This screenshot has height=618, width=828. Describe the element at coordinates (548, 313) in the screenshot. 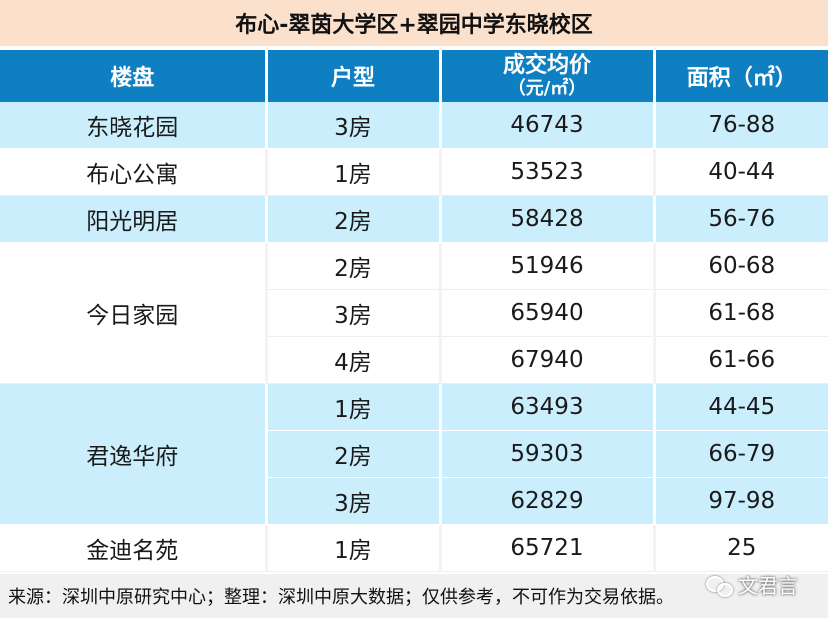

I see `cell-price: 65940` at that location.